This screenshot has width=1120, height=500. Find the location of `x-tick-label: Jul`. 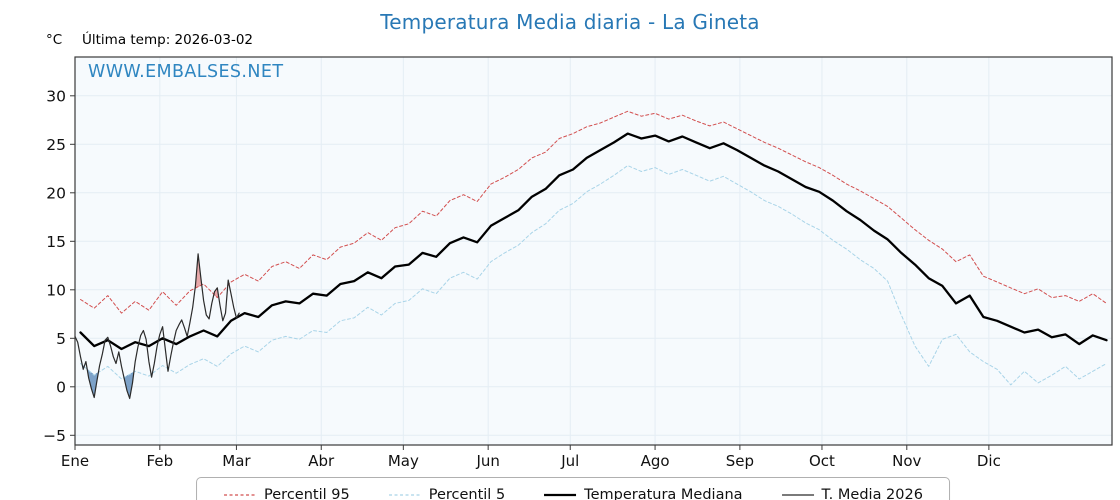

x-tick-label: Jul is located at coordinates (569, 461).